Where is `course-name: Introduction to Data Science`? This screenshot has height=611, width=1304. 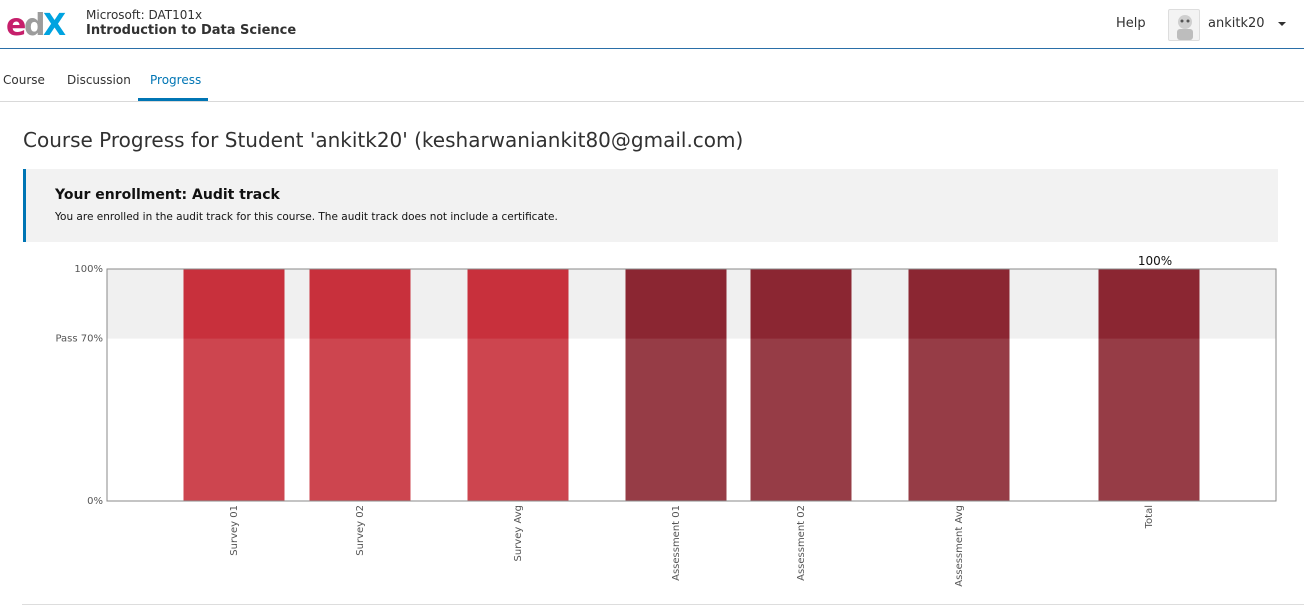
course-name: Introduction to Data Science is located at coordinates (191, 30).